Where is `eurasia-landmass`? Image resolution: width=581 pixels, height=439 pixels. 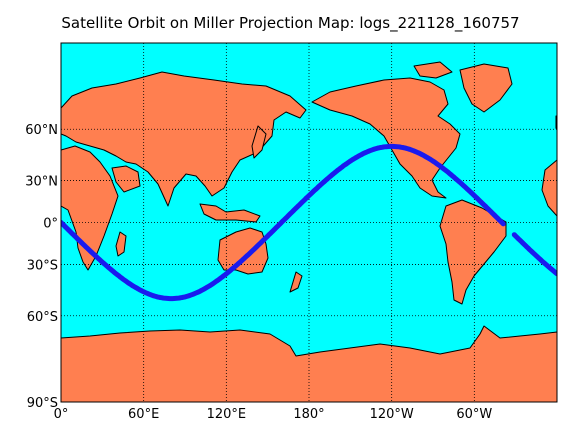
eurasia-landmass is located at coordinates (184, 139).